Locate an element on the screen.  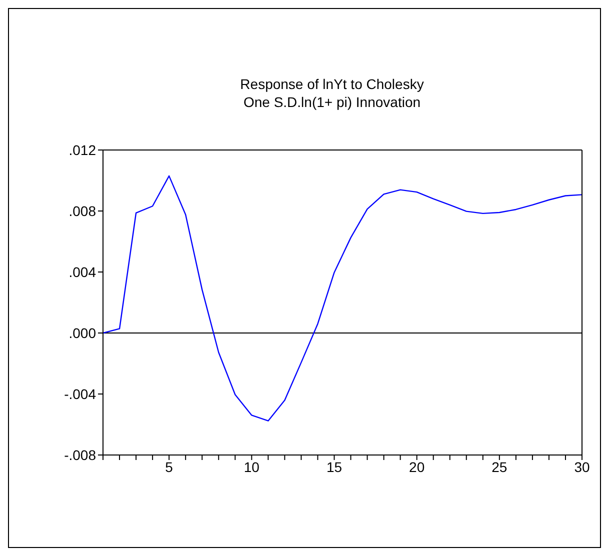
y-tick-label: -.004 is located at coordinates (80, 394).